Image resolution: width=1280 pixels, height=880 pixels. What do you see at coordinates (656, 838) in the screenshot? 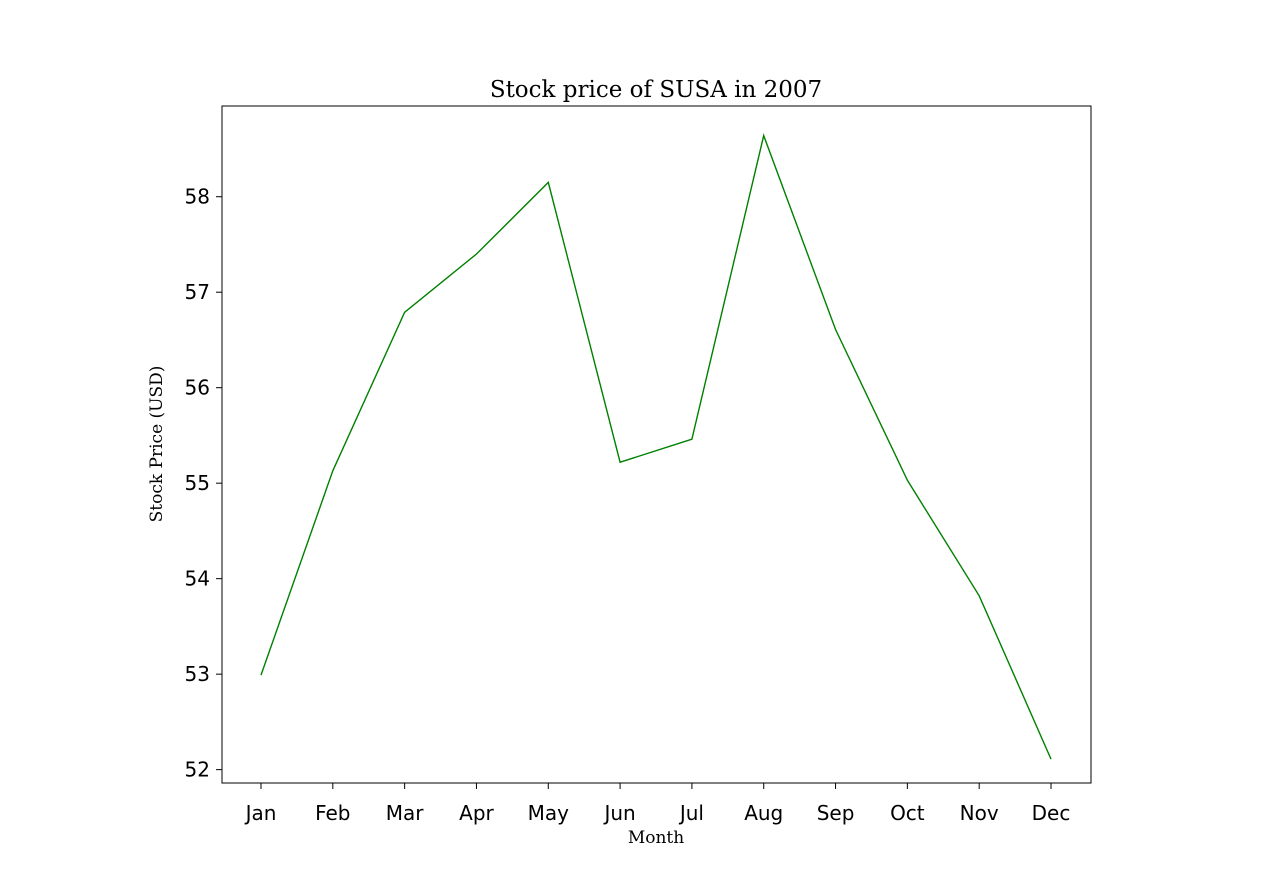
I see `x-axis-label: Month` at bounding box center [656, 838].